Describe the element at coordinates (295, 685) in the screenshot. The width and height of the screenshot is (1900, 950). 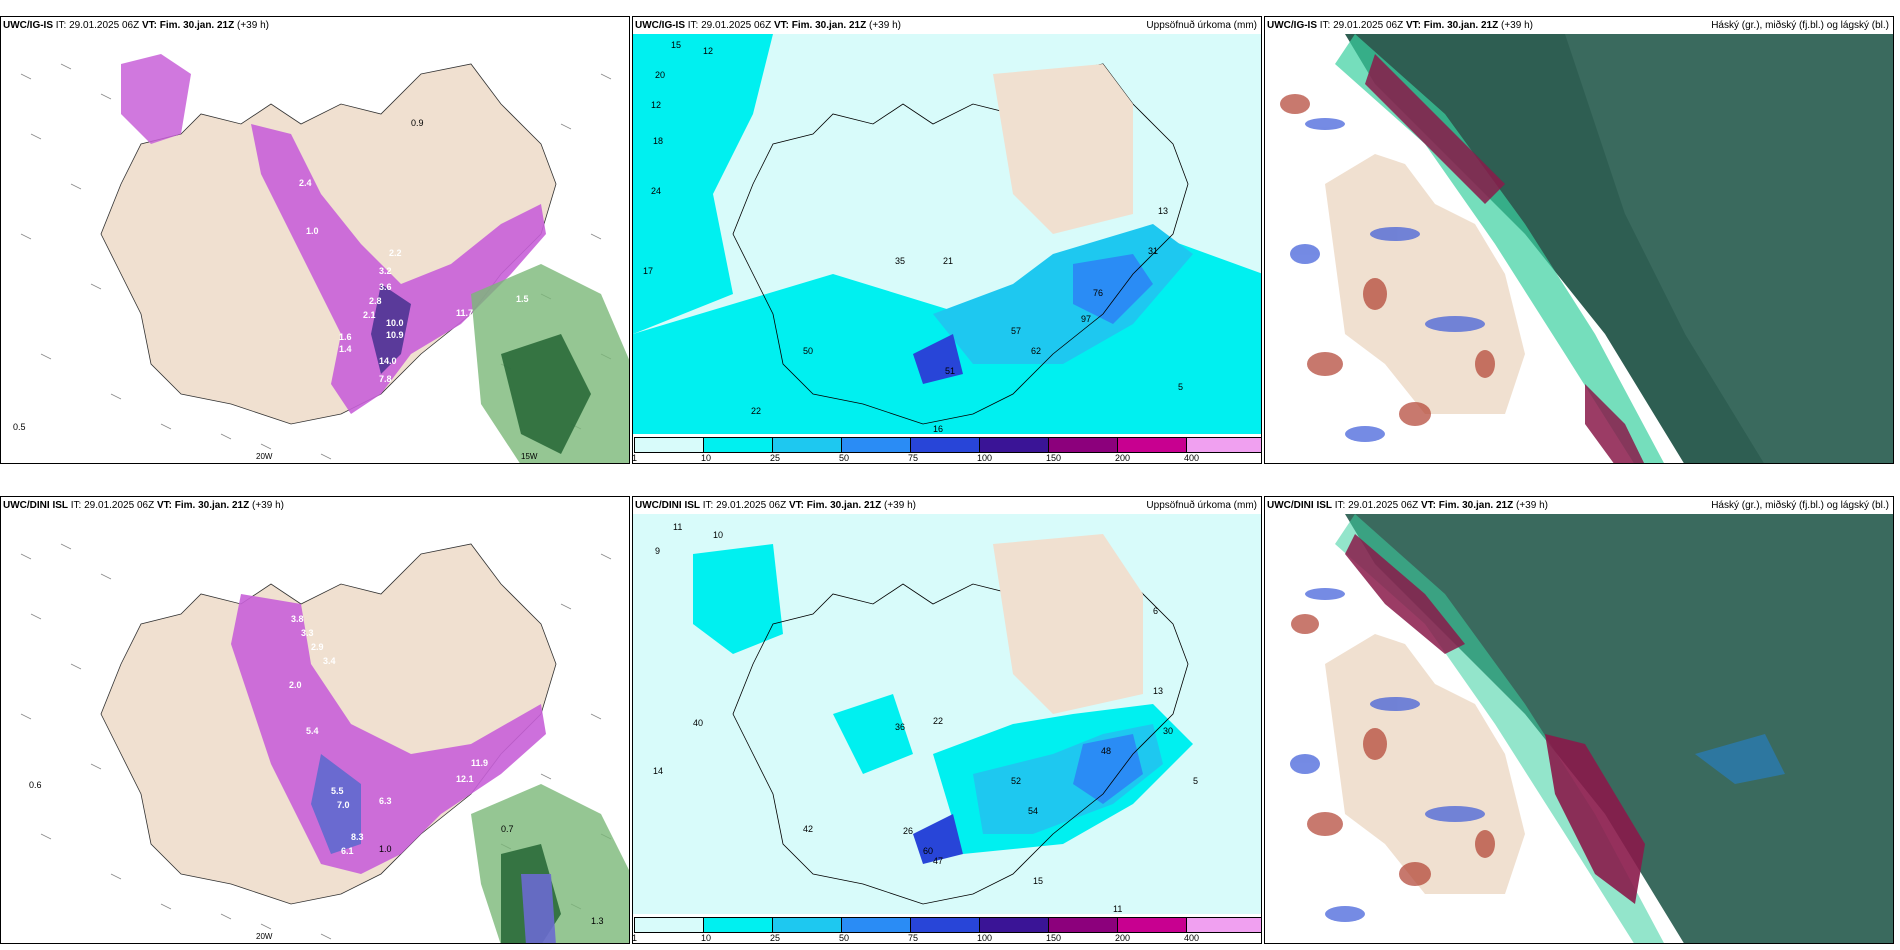
I see `precip-label: 2.0` at that location.